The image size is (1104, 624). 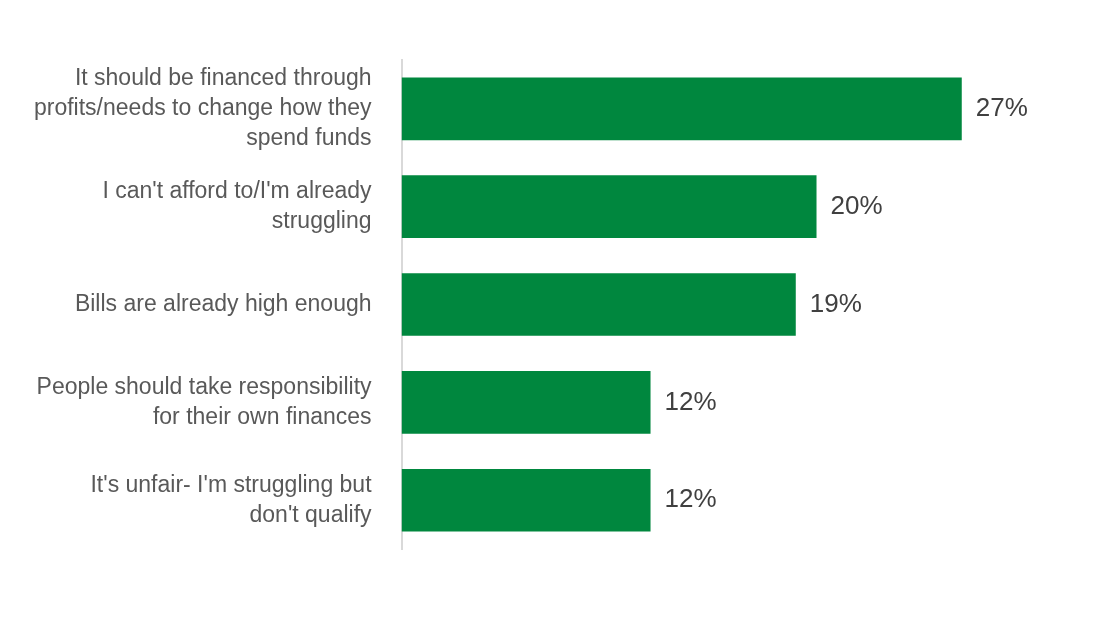 I want to click on y-tick-label: I can't afford to/I'm already struggling, so click(x=237, y=205).